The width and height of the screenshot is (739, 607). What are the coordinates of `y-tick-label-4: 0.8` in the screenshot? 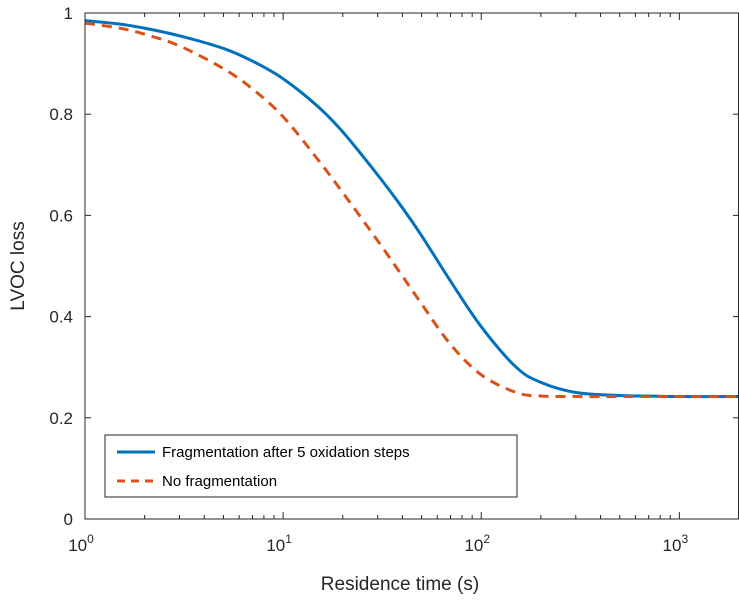 It's located at (61, 114).